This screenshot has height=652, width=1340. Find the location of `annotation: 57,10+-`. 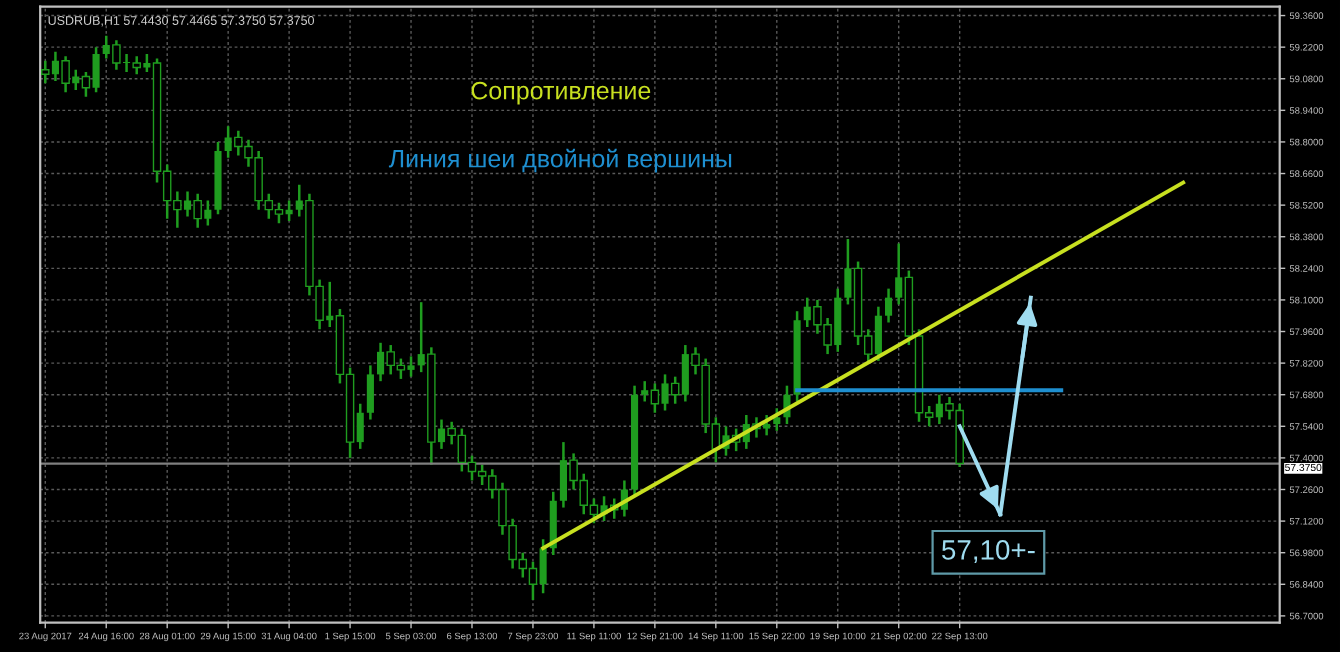

annotation: 57,10+- is located at coordinates (988, 552).